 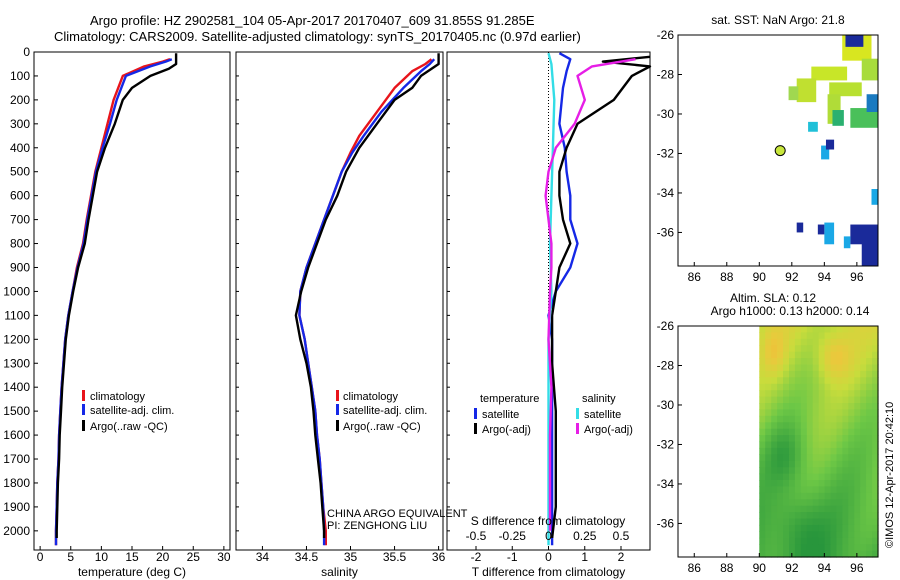 What do you see at coordinates (509, 399) in the screenshot?
I see `diff-legend-title-t: temperature` at bounding box center [509, 399].